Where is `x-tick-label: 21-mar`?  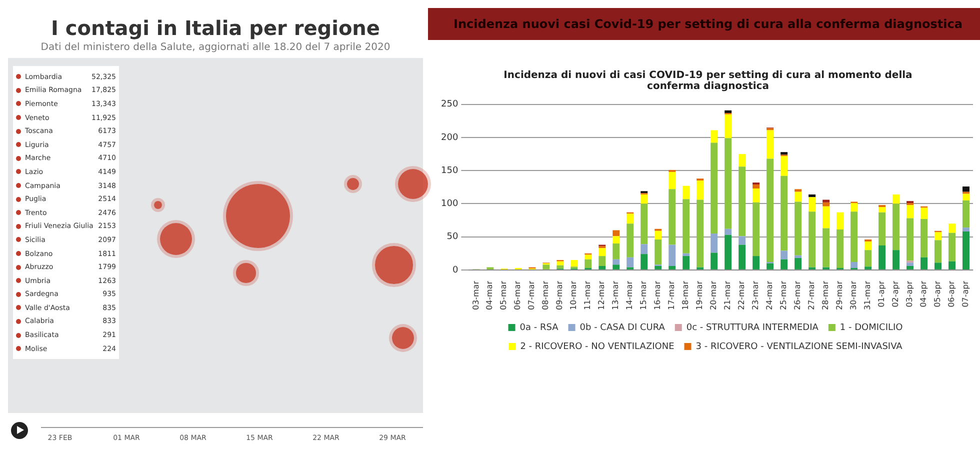 x-tick-label: 21-mar is located at coordinates (727, 295).